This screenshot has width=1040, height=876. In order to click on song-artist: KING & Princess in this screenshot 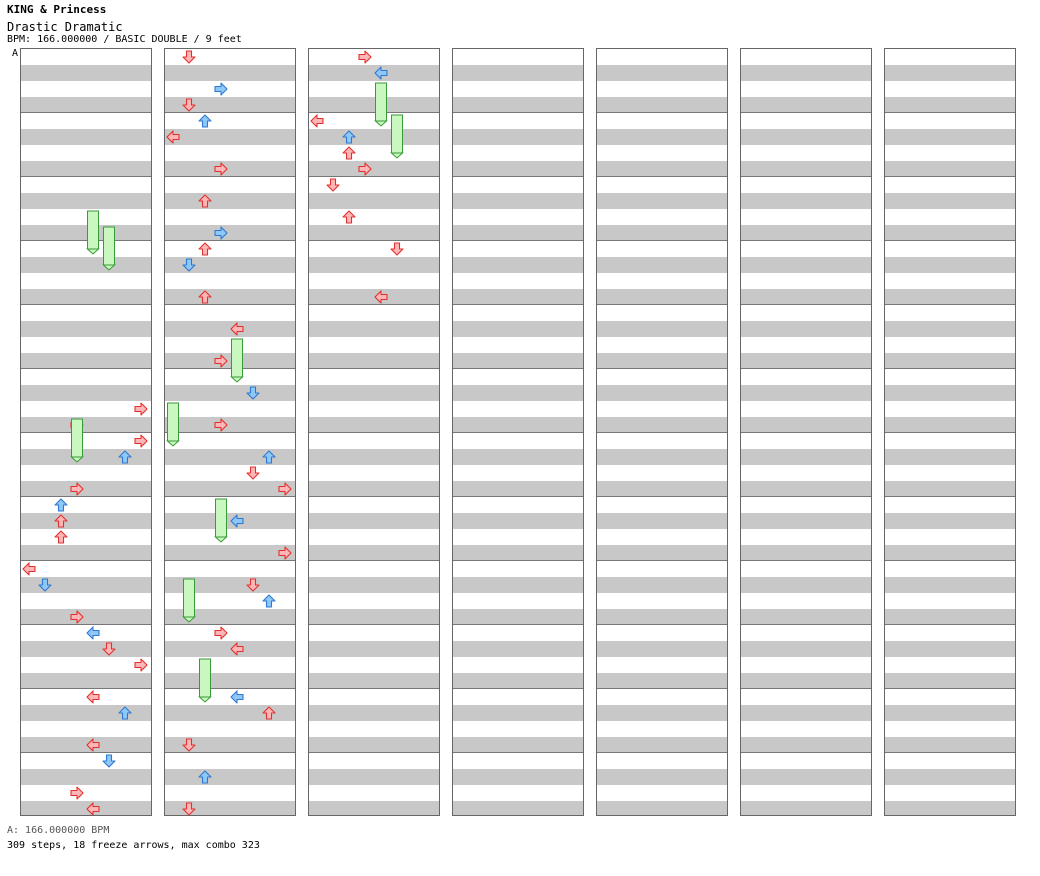, I will do `click(57, 9)`.